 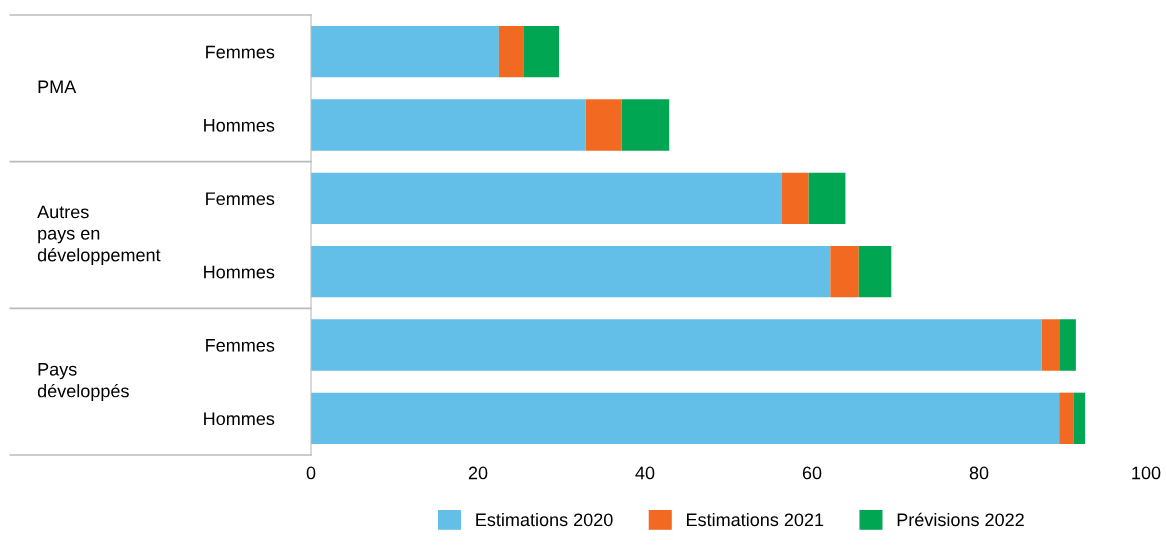 I want to click on x-tick-label: 0, so click(x=311, y=473).